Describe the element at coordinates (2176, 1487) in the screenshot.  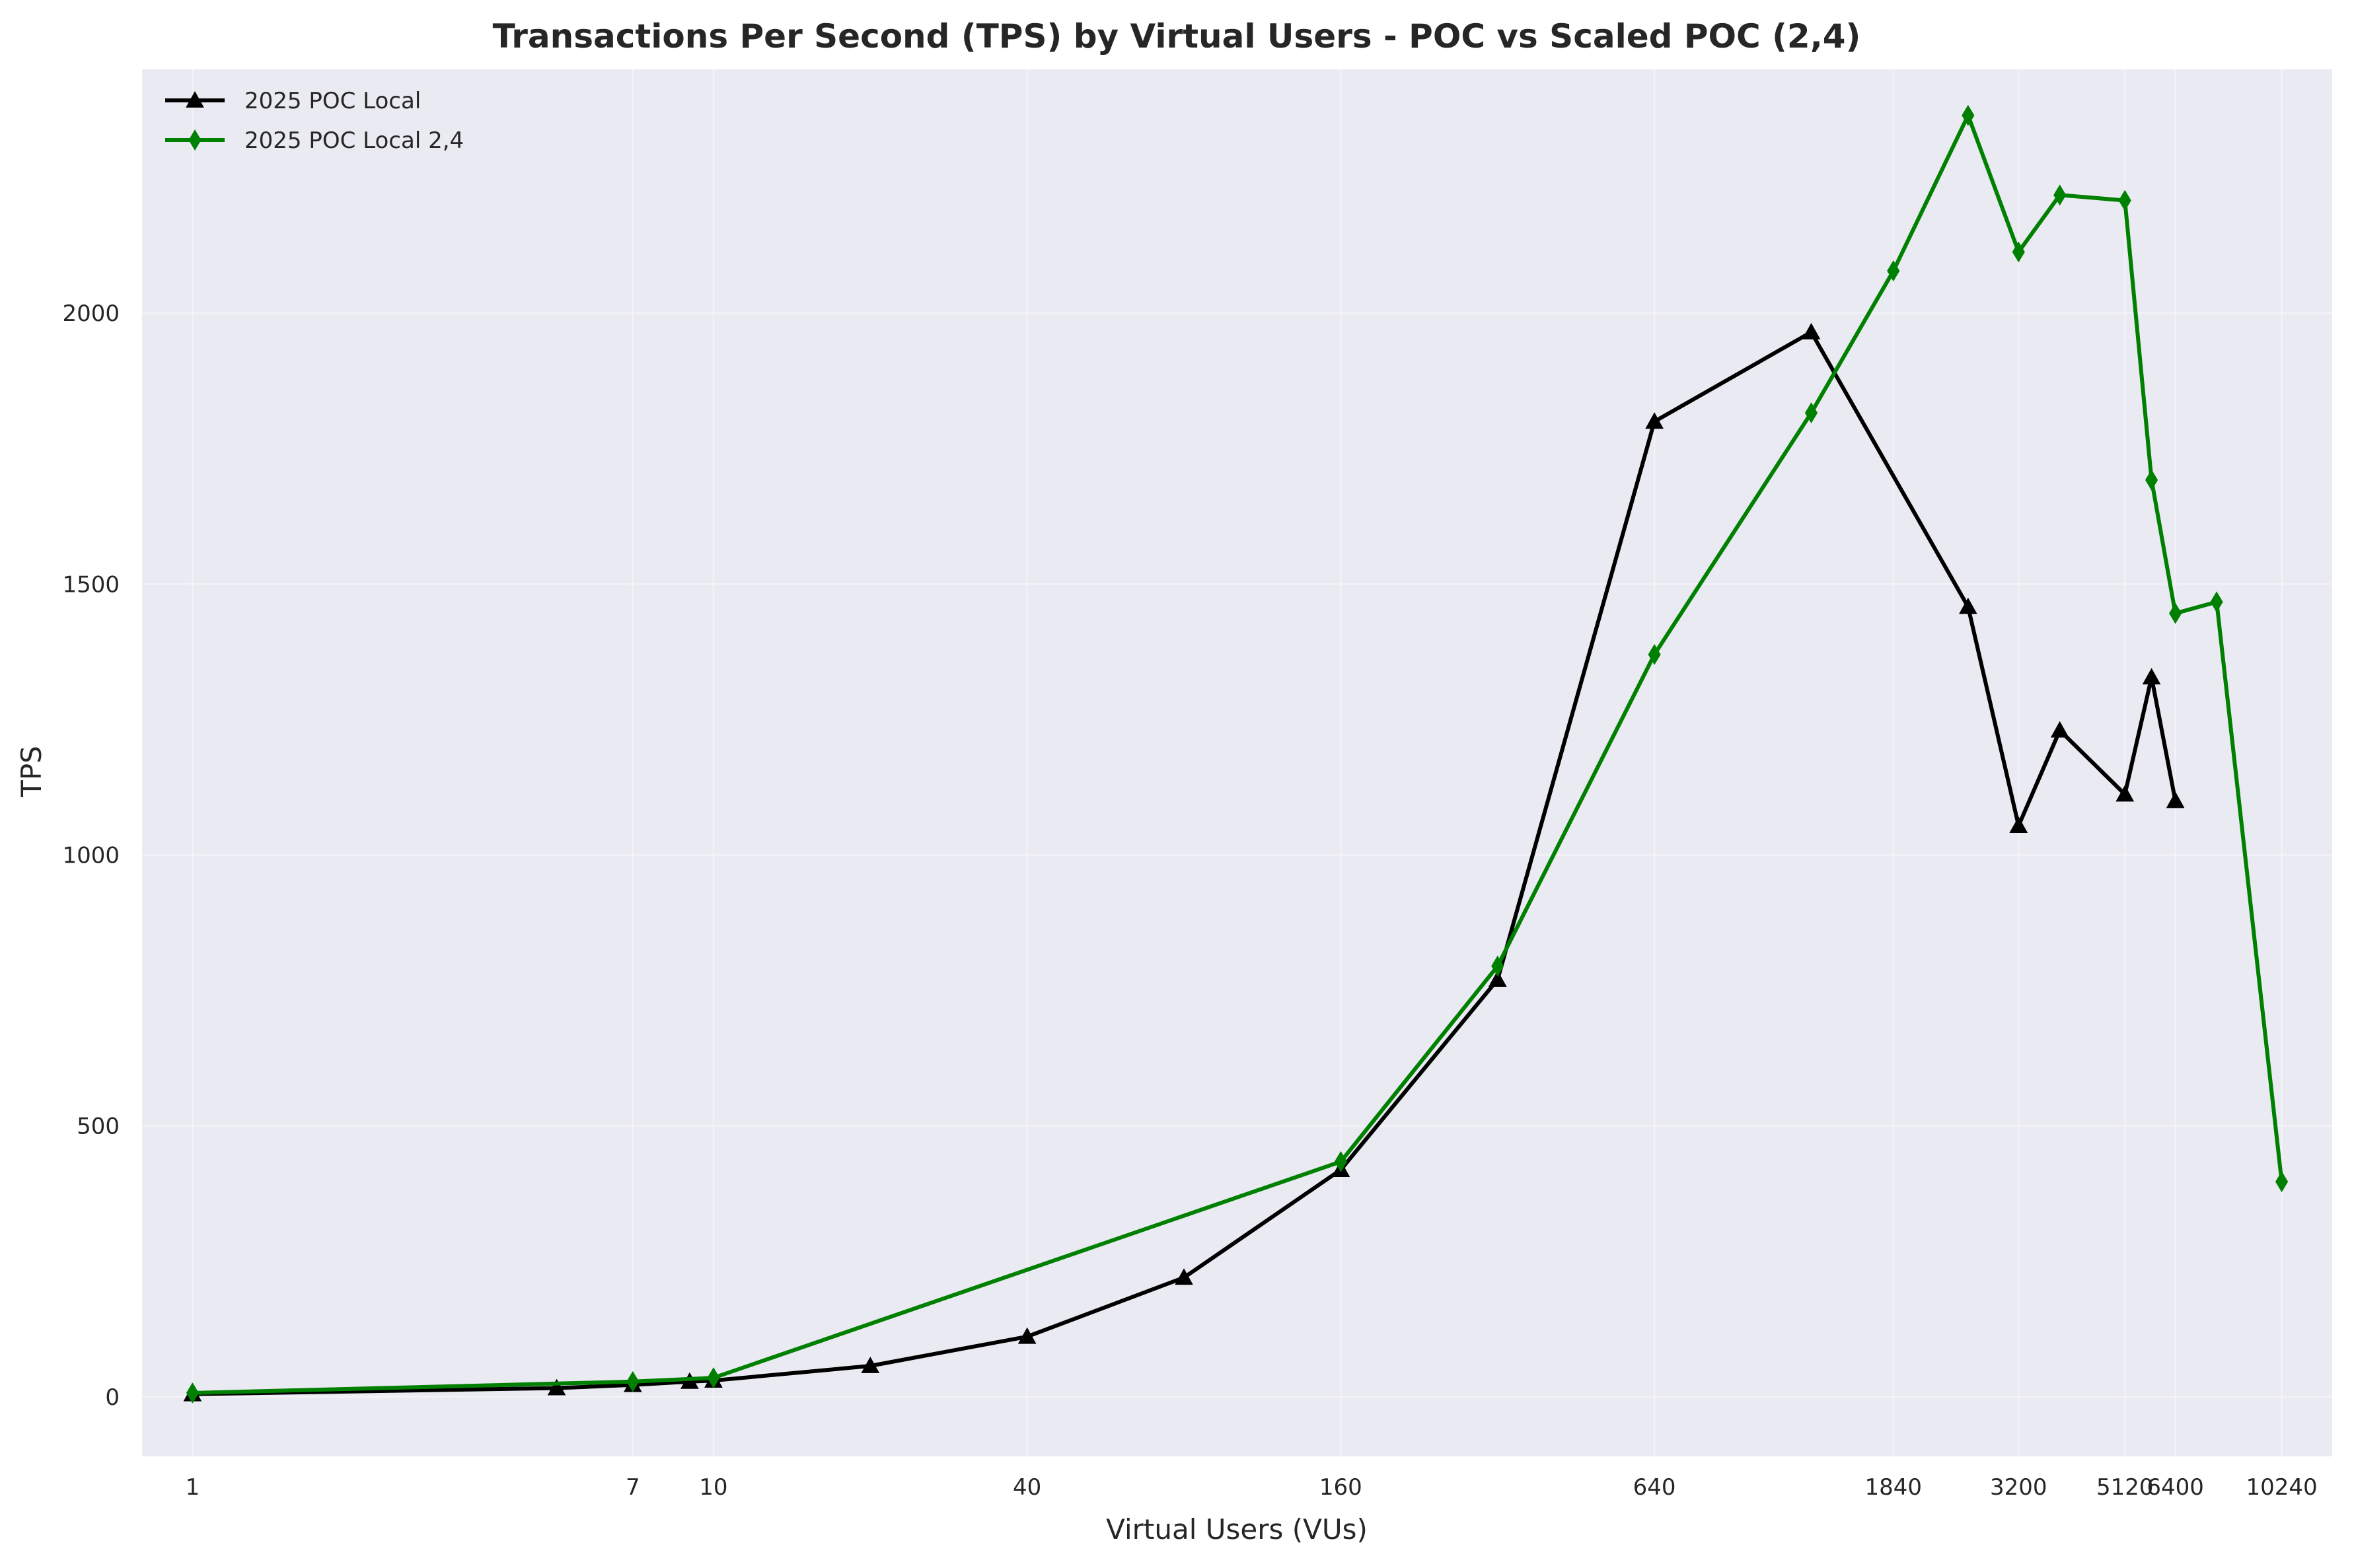
I see `x-tick-label: 6400` at that location.